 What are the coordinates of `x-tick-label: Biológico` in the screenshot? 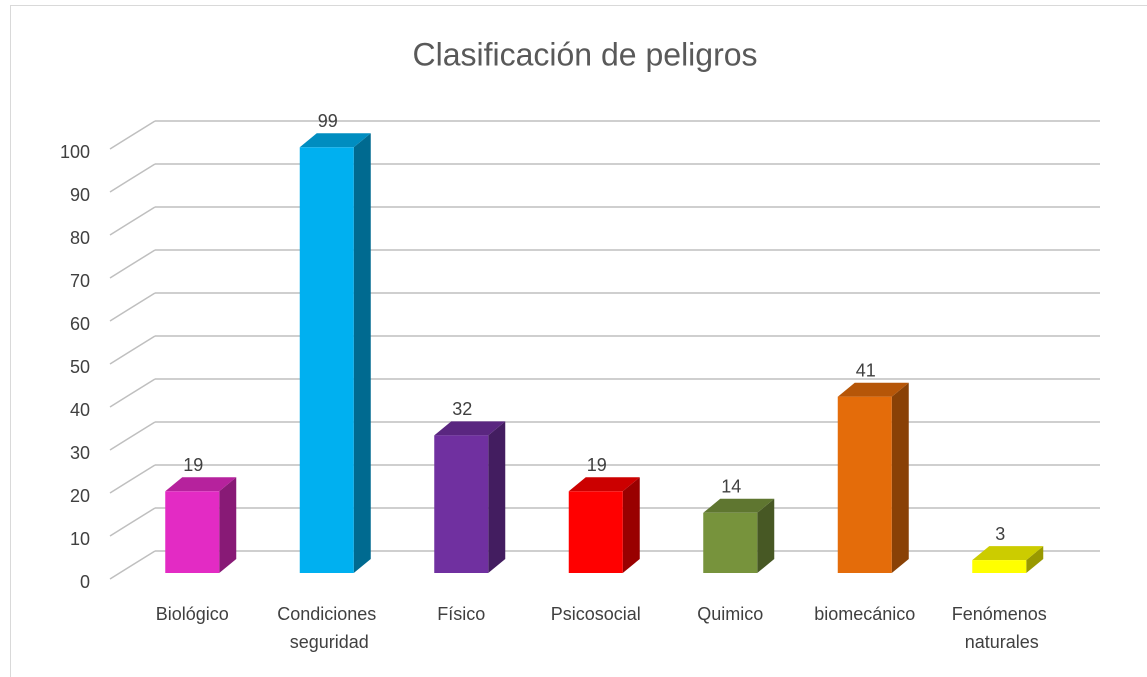 It's located at (192, 614).